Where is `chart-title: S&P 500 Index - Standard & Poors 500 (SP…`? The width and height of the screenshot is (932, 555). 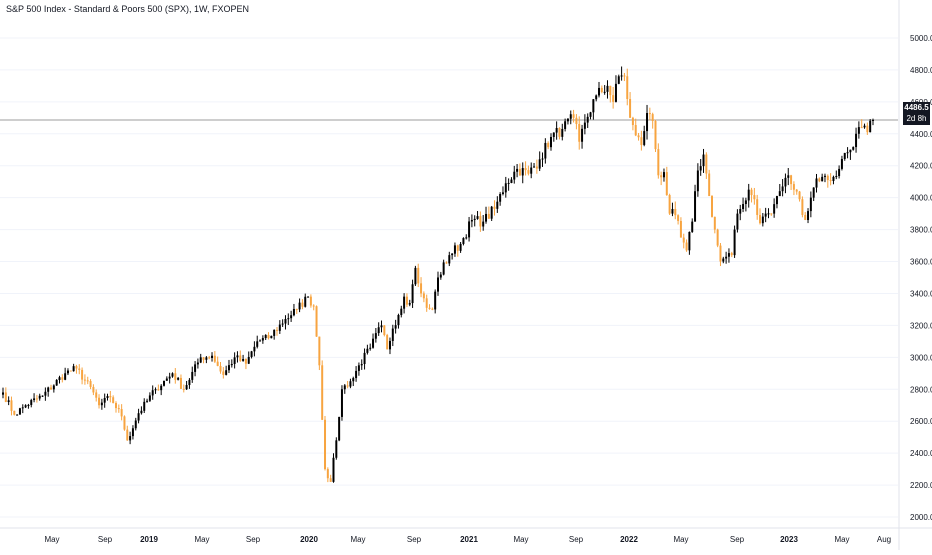 chart-title: S&P 500 Index - Standard & Poors 500 (SP… is located at coordinates (127, 9).